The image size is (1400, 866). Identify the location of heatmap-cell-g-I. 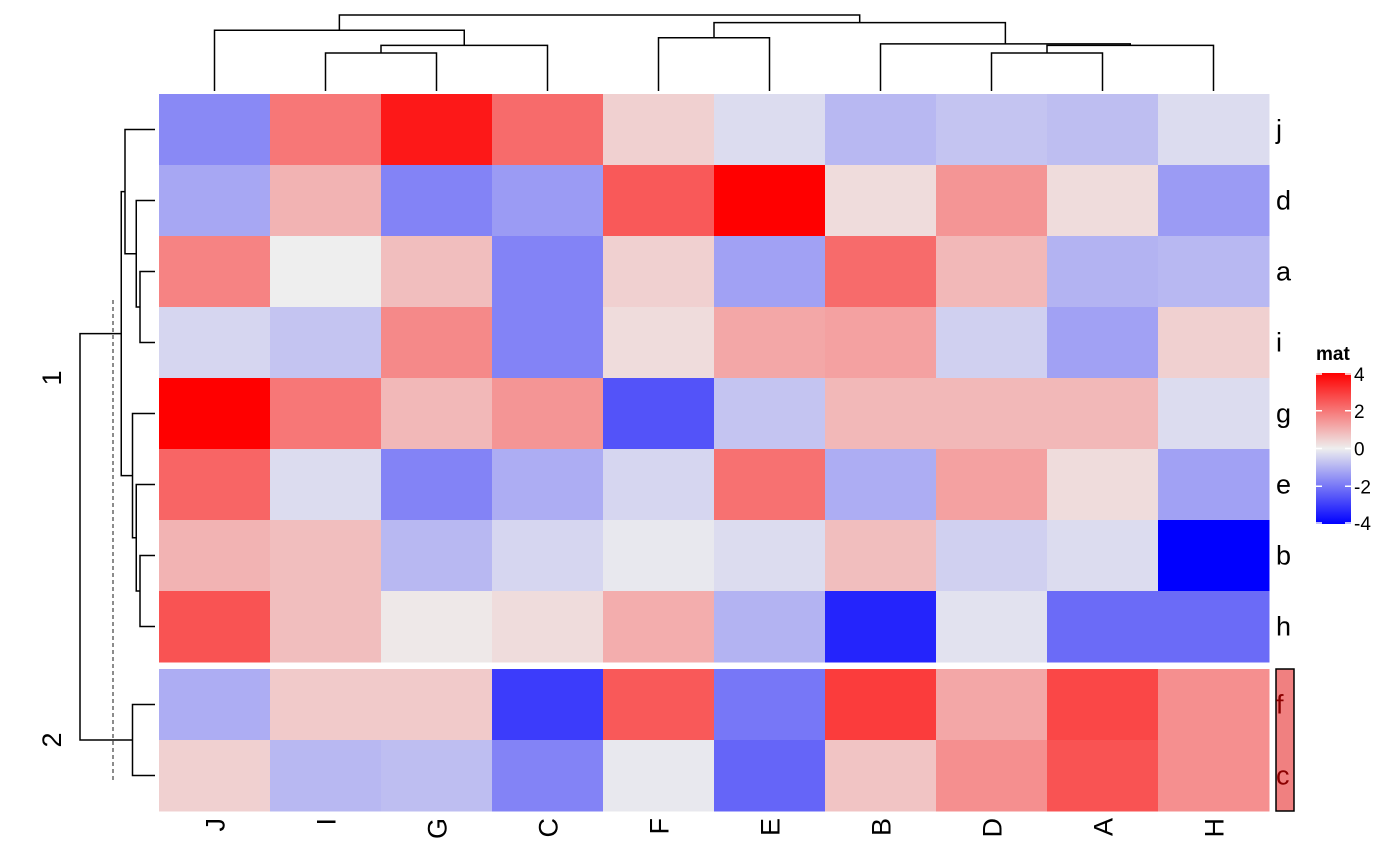
(326, 414).